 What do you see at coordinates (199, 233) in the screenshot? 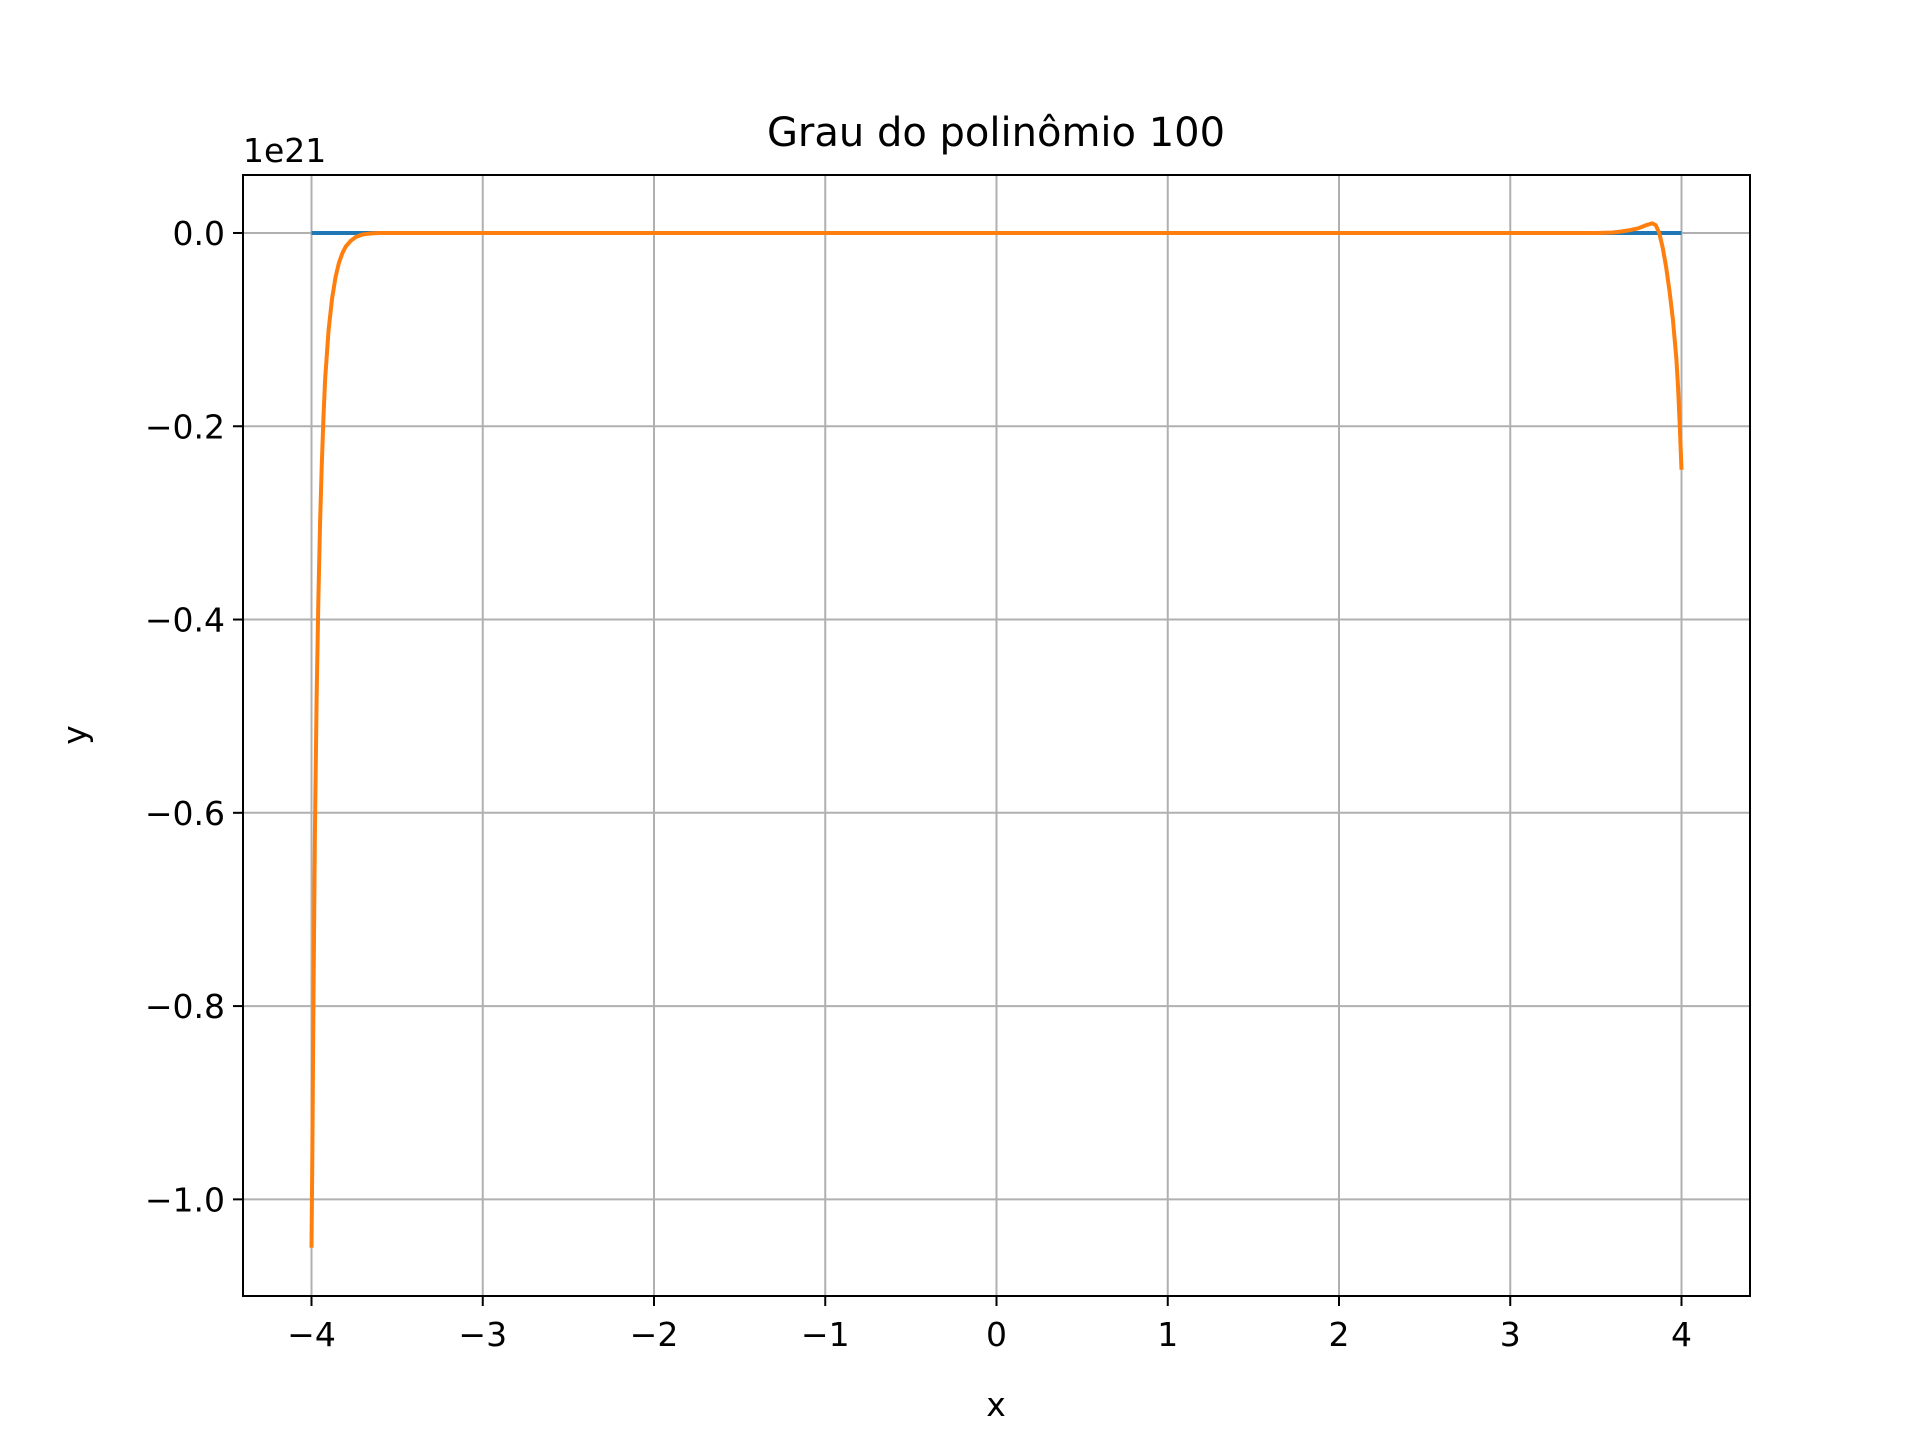
I see `y-tick-label: 0.0` at bounding box center [199, 233].